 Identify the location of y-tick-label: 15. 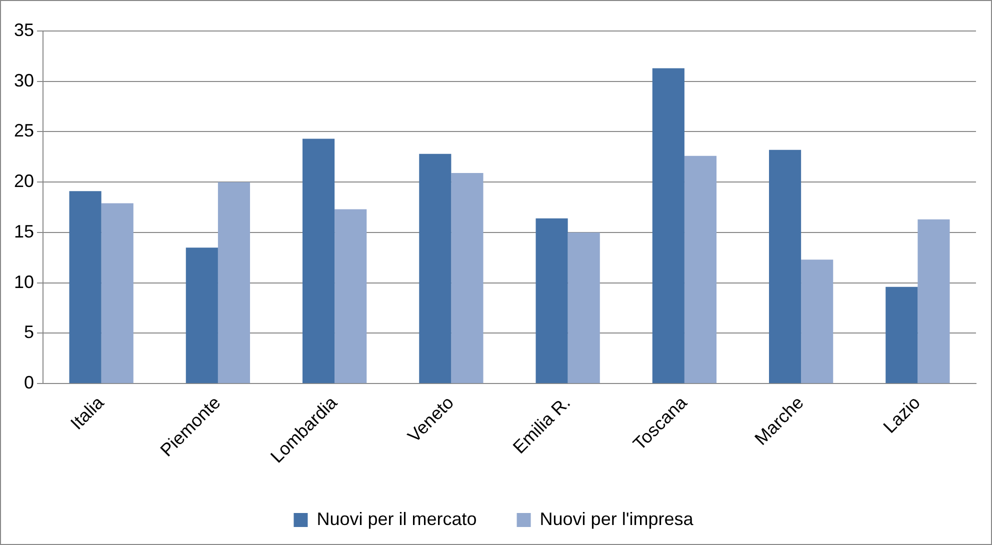
(24, 231).